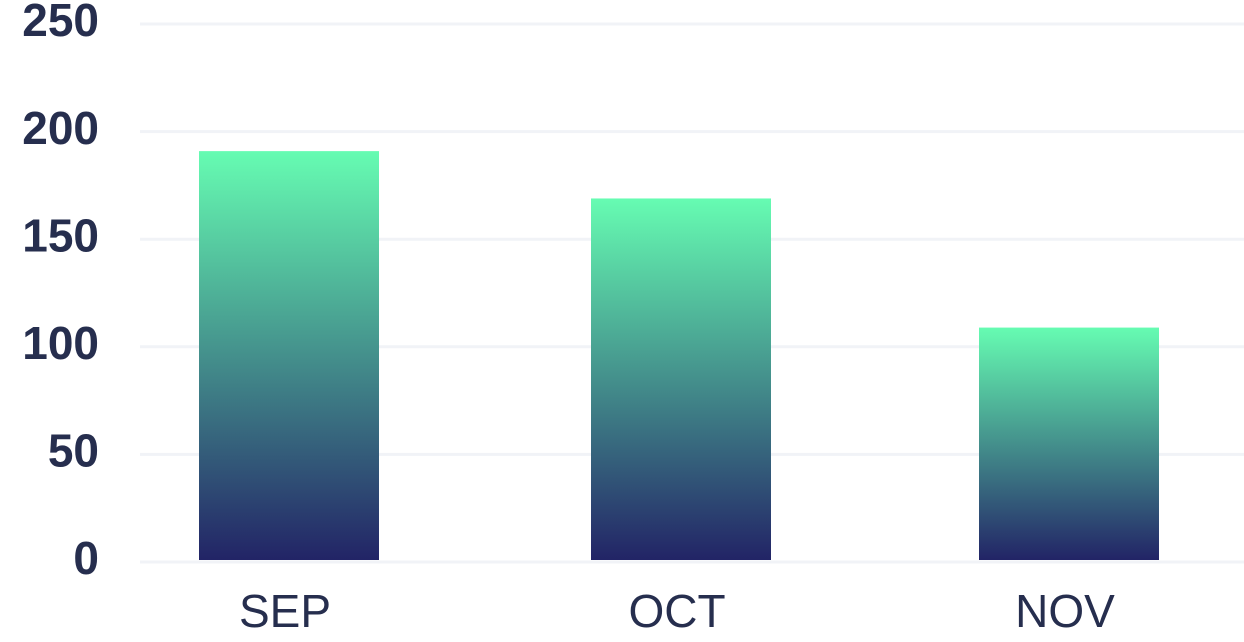 The height and width of the screenshot is (642, 1244). I want to click on y-tick-label: 150, so click(60, 235).